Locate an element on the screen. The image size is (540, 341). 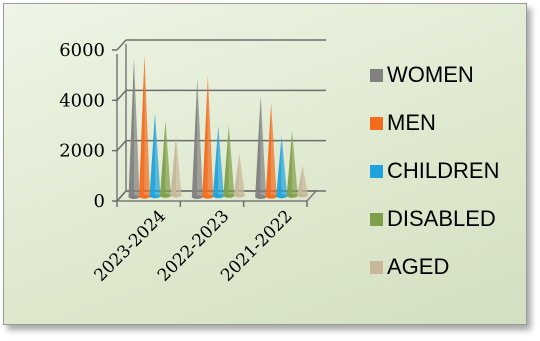
legend-swatch-aged is located at coordinates (376, 267).